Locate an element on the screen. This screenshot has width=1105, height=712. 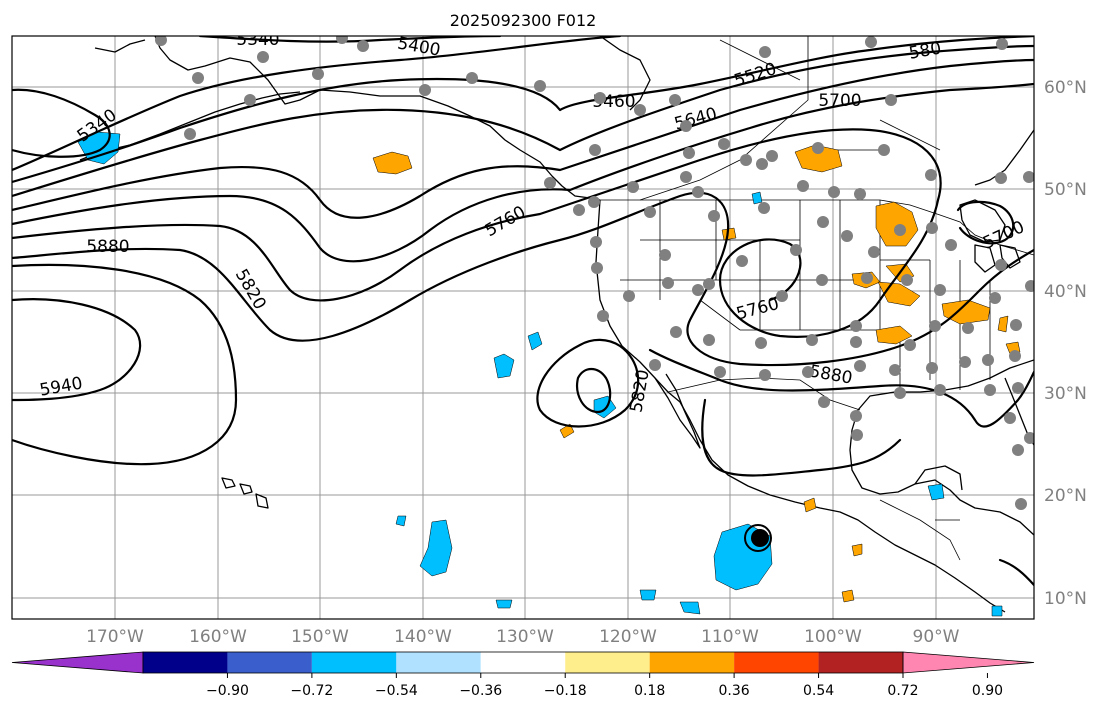
longitude-label: 100°W is located at coordinates (833, 637).